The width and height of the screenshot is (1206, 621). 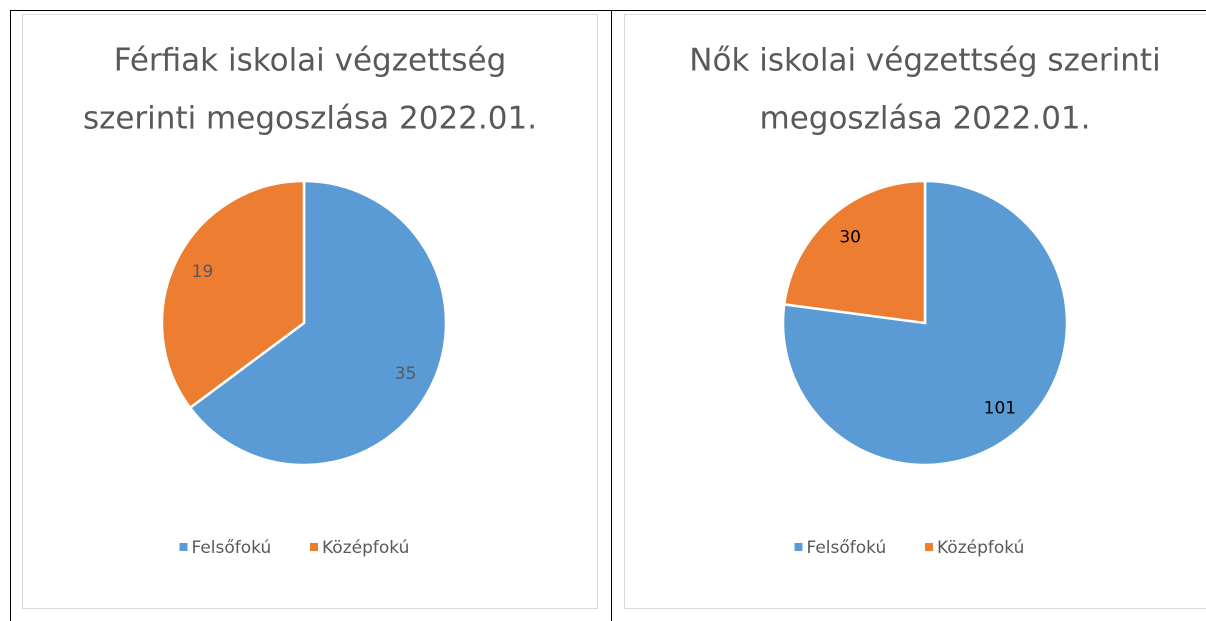 What do you see at coordinates (925, 119) in the screenshot?
I see `chart-title: megoszlása 2022.01.` at bounding box center [925, 119].